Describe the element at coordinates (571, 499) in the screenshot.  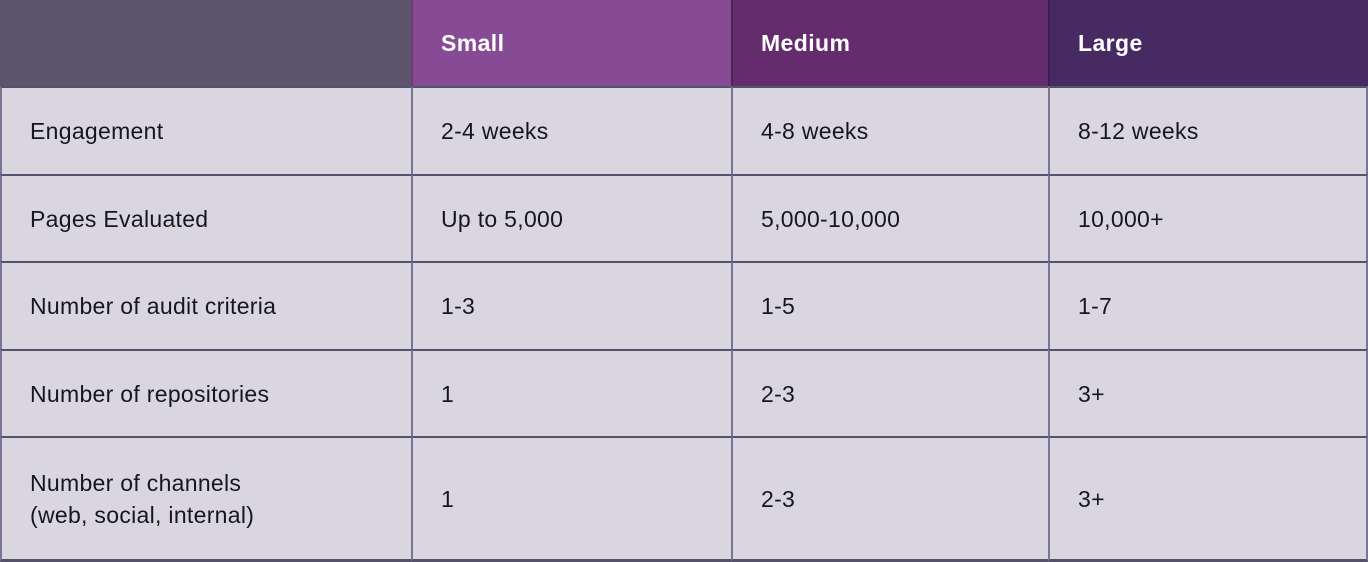
I see `cell-channels-small: 1` at that location.